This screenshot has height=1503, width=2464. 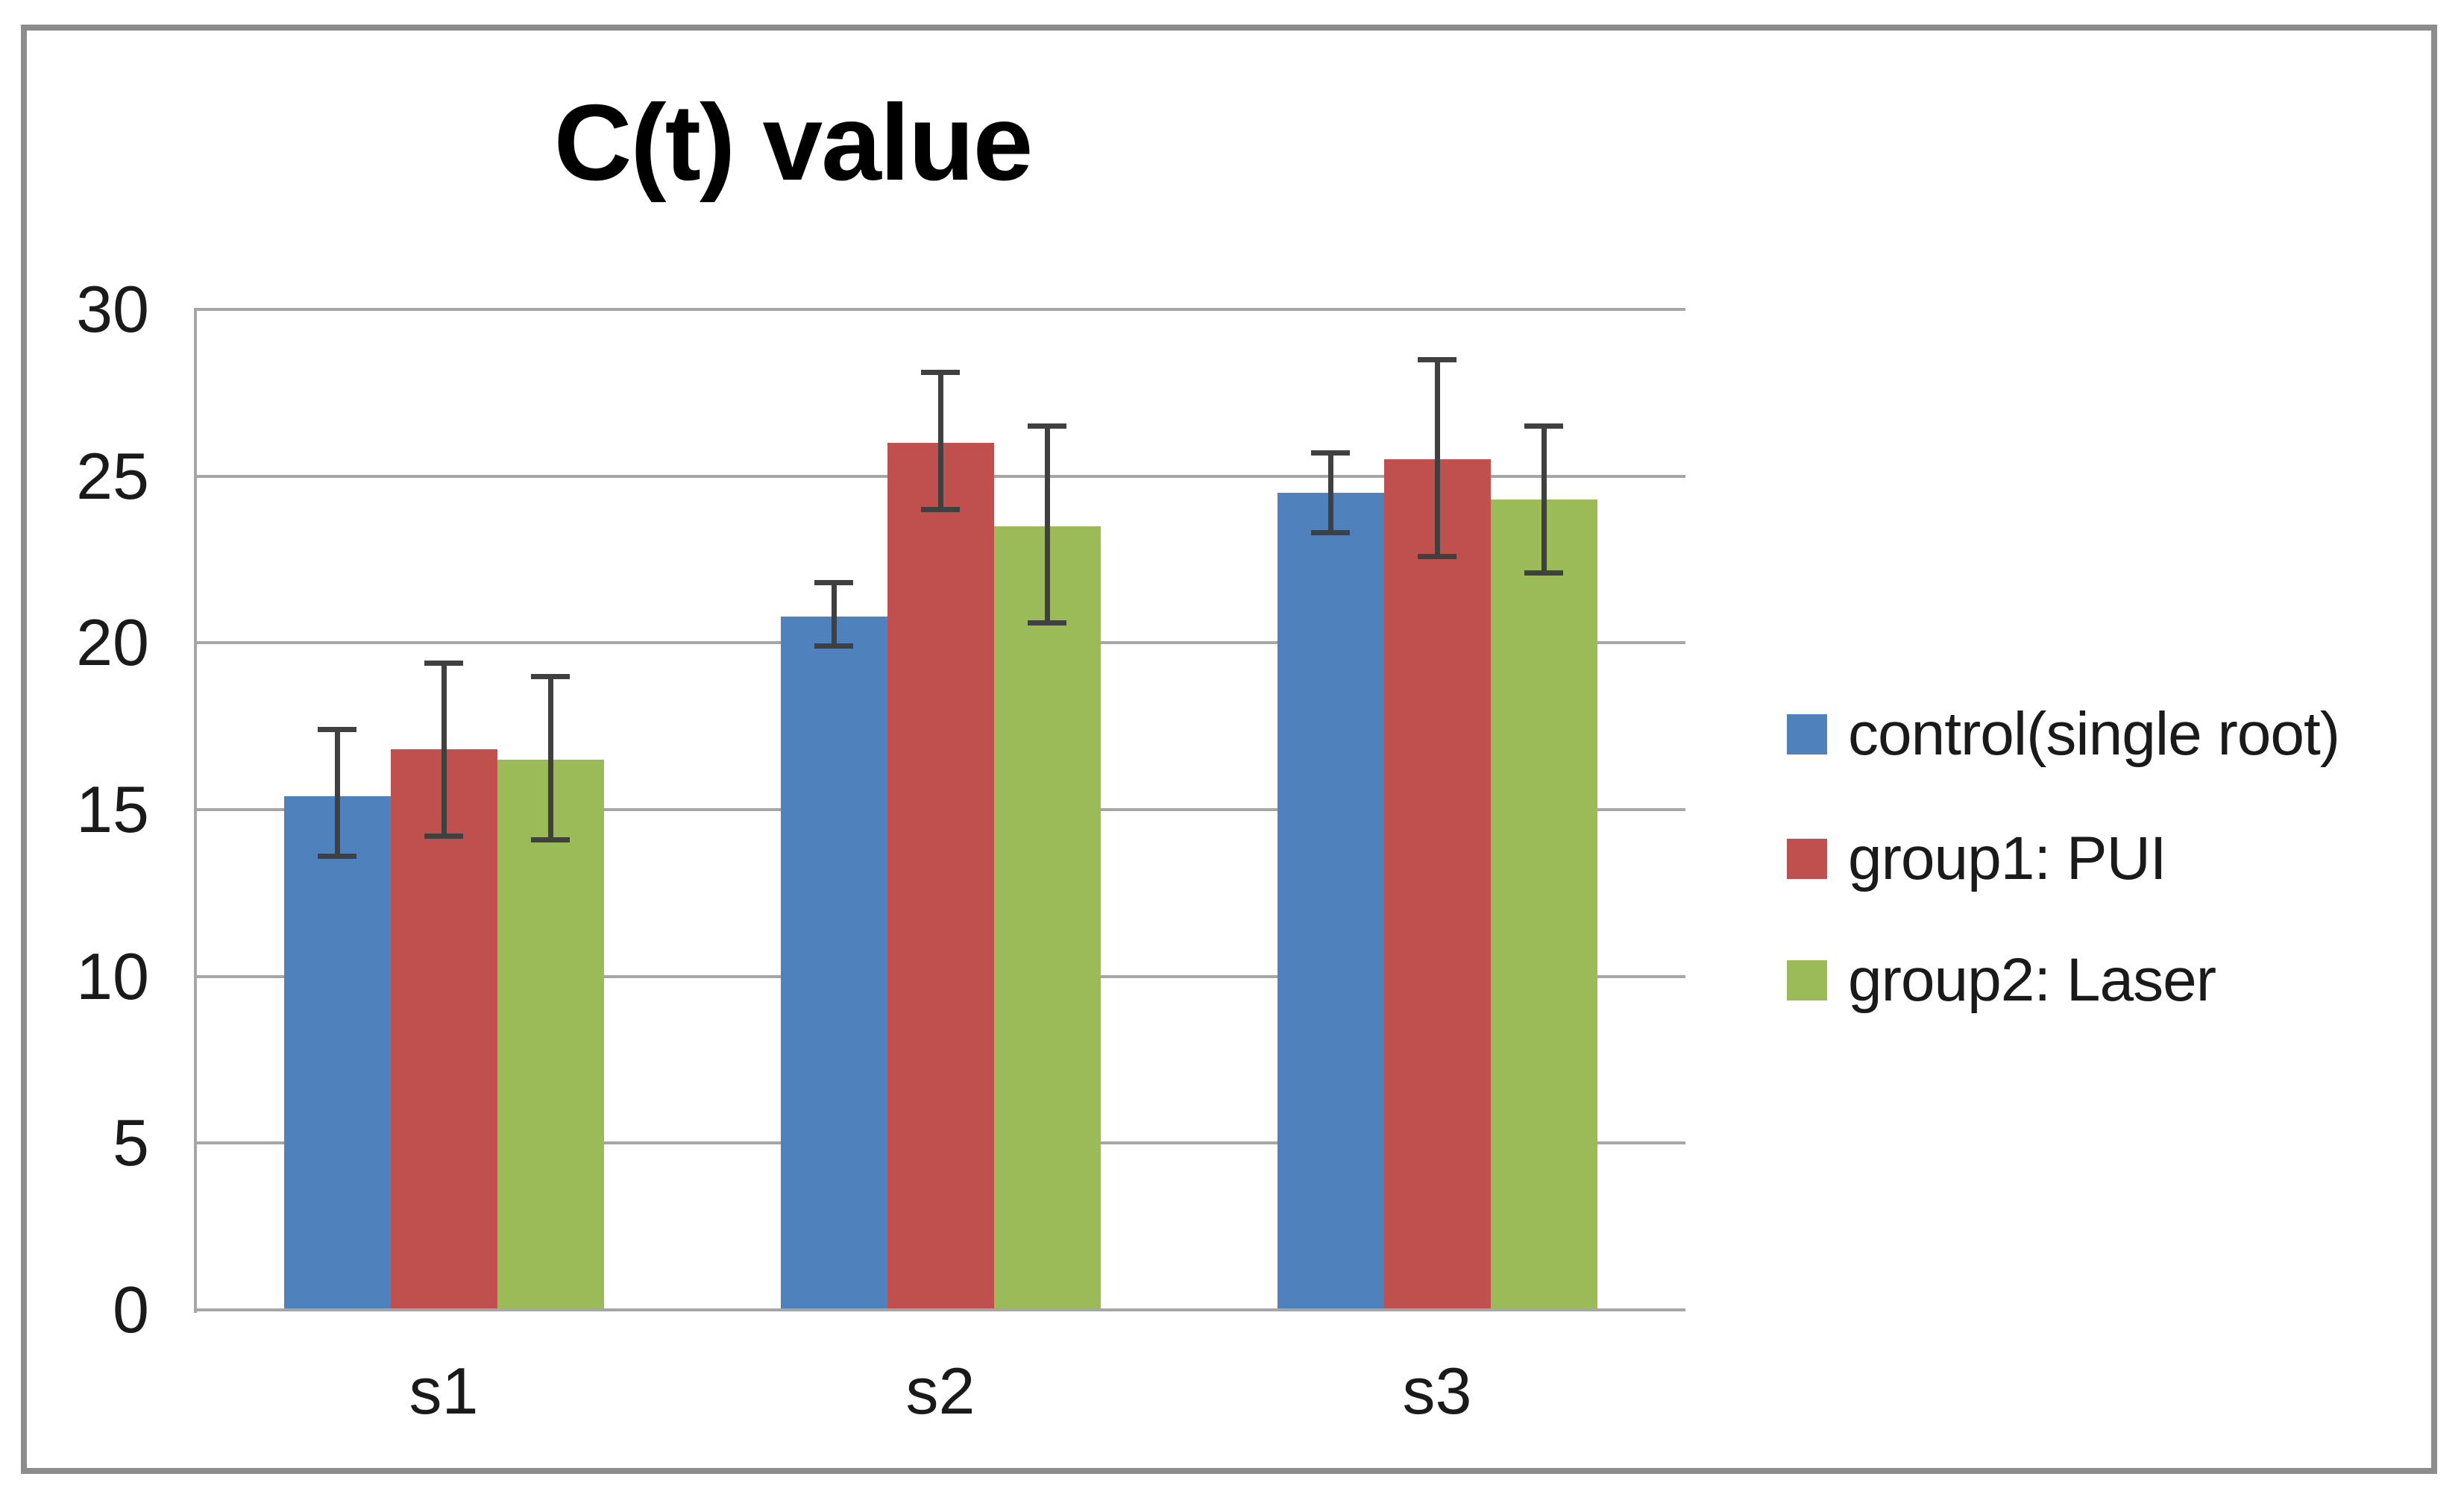 I want to click on legend-item-series1: group1: PUI, so click(x=1977, y=859).